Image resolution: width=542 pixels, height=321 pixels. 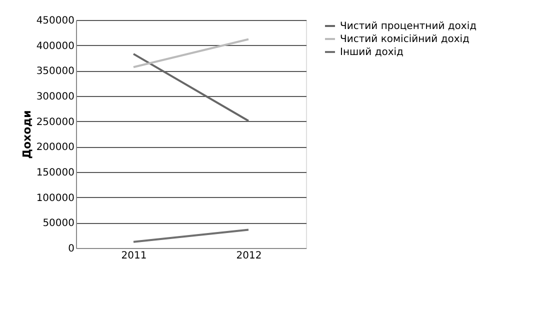 What do you see at coordinates (71, 249) in the screenshot?
I see `y-tick-label: 0` at bounding box center [71, 249].